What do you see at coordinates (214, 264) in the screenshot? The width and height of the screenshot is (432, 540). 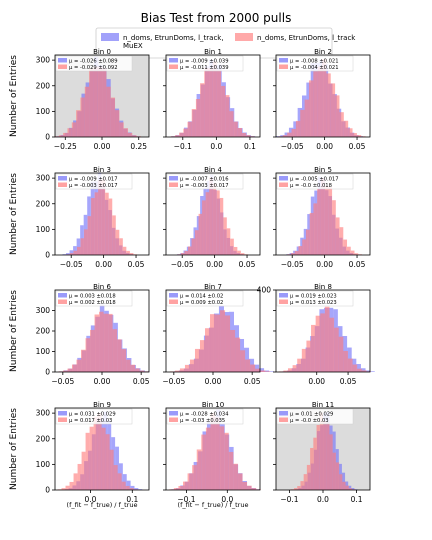 I see `x-tick-label: 0.00` at bounding box center [214, 264].